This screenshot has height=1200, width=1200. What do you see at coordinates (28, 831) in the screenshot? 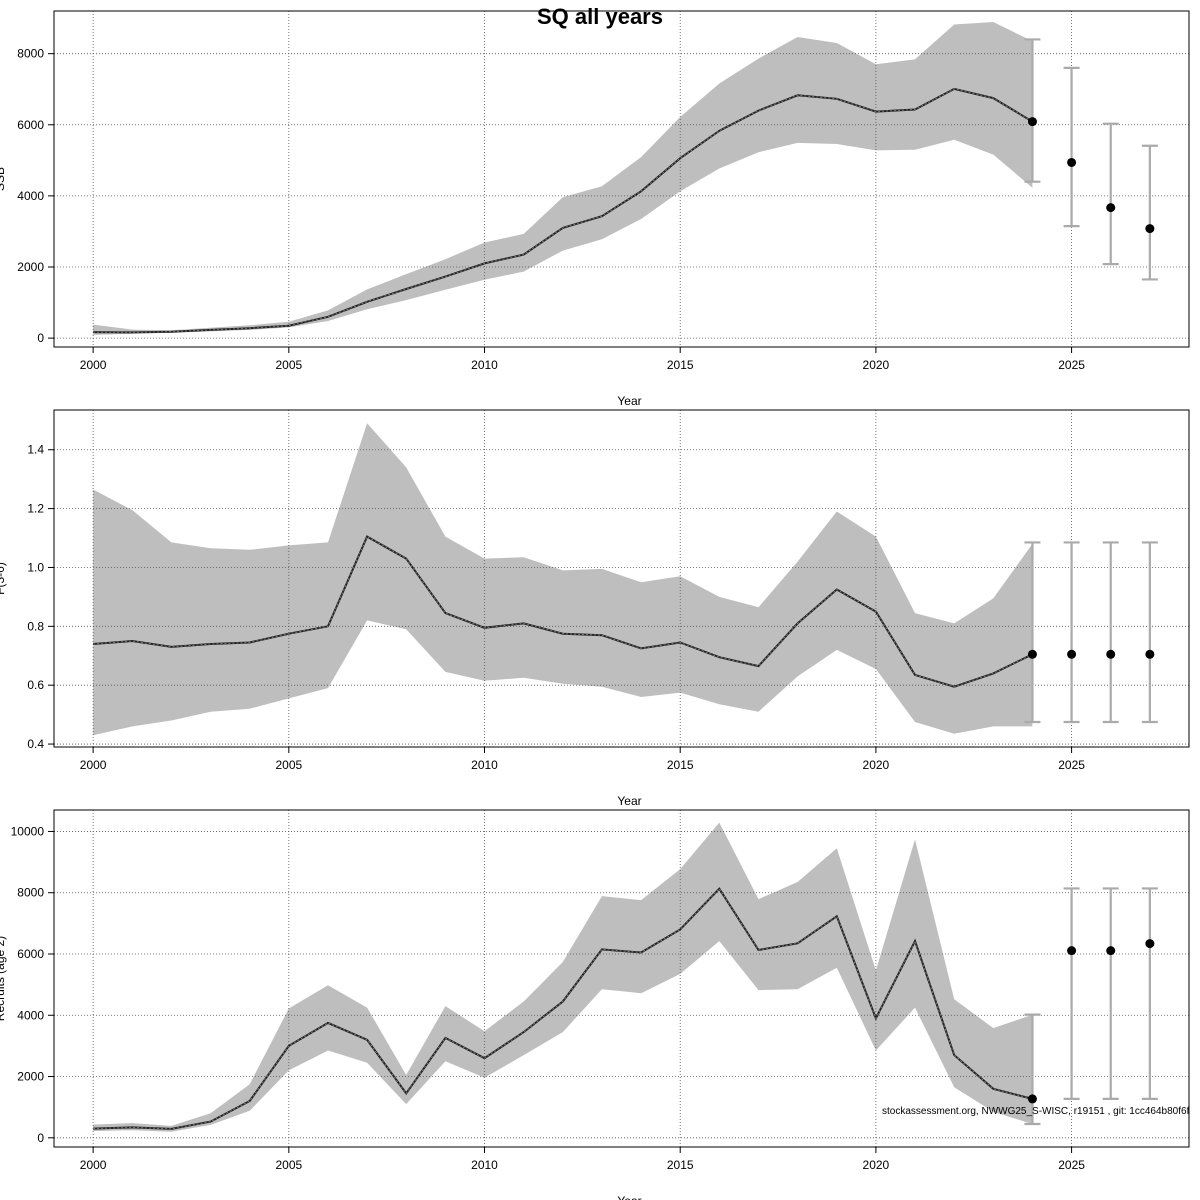
I see `y-tick-label: 10000` at bounding box center [28, 831].